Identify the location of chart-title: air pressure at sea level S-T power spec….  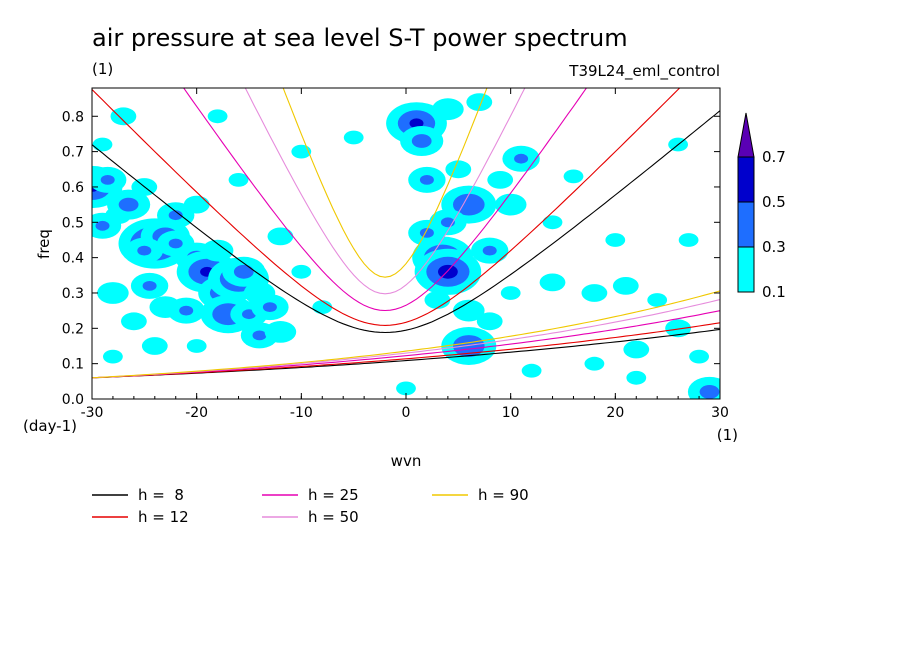
(360, 38).